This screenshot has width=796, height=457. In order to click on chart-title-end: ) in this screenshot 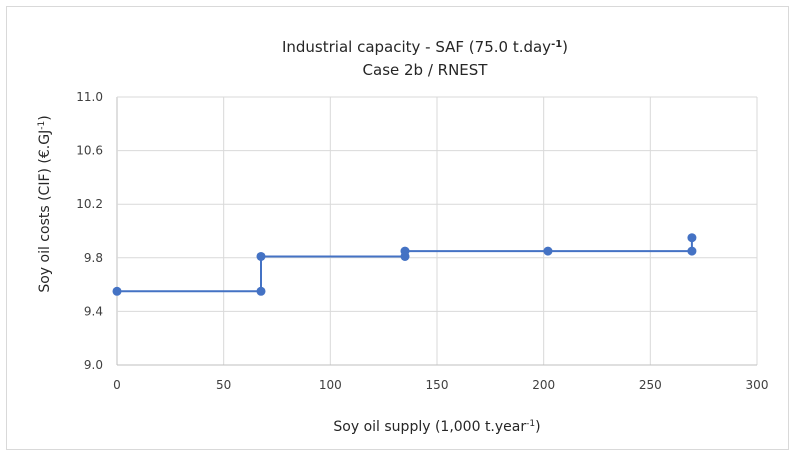, I will do `click(565, 47)`.